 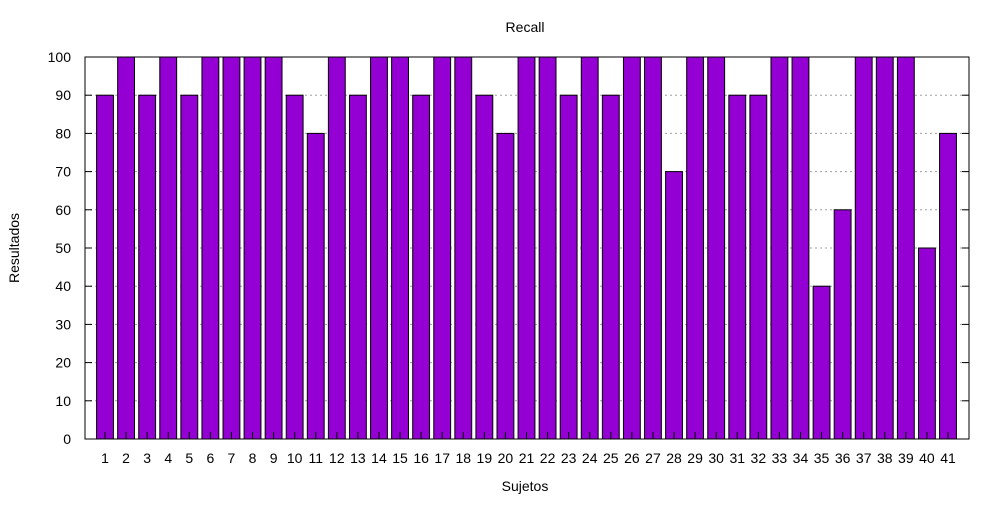 I want to click on x-tick-label-10: 10, so click(x=295, y=458).